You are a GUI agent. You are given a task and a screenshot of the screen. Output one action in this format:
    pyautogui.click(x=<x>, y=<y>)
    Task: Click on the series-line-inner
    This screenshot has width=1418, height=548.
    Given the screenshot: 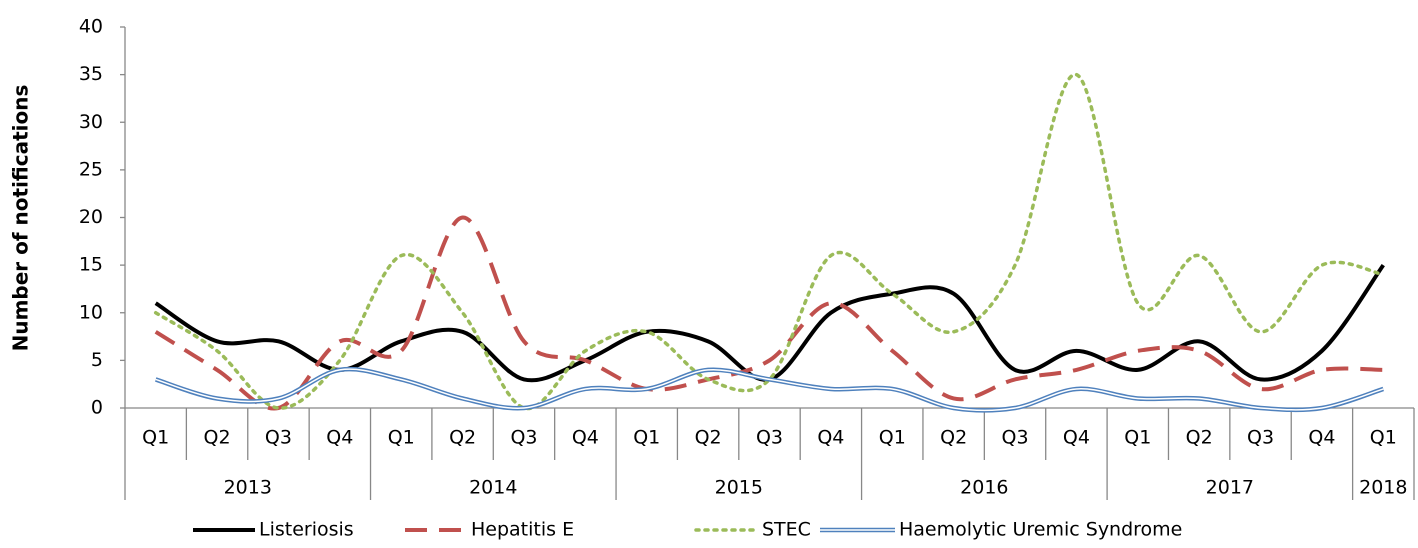 What is the action you would take?
    pyautogui.click(x=769, y=390)
    